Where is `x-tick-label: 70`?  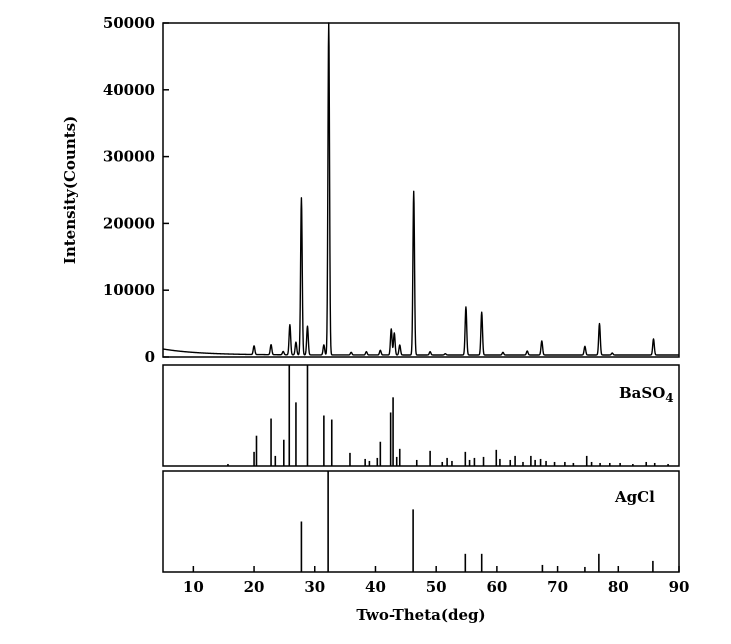 x-tick-label: 70 is located at coordinates (557, 587).